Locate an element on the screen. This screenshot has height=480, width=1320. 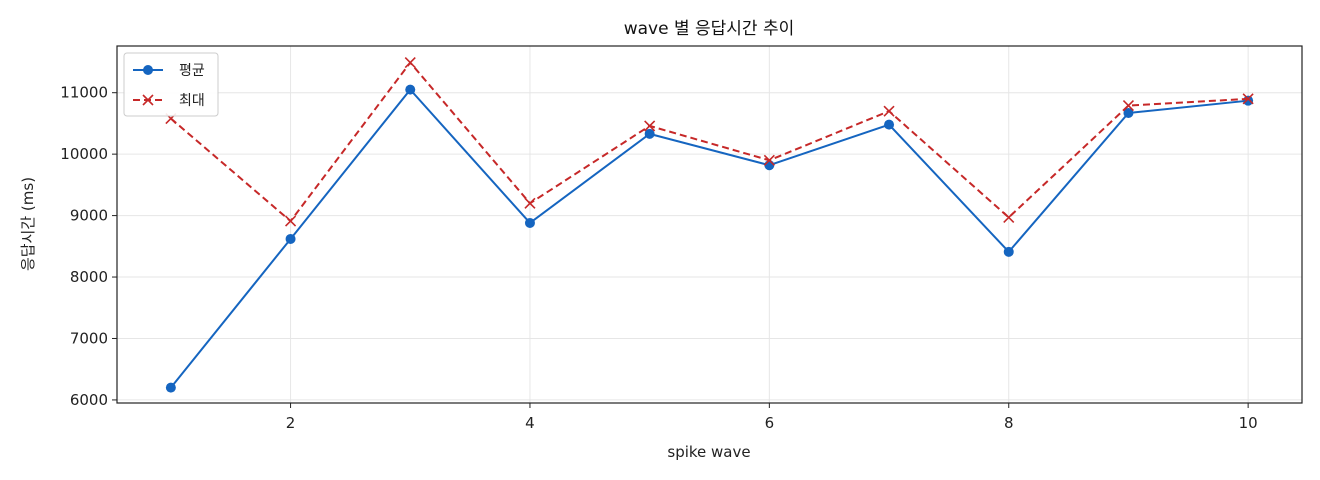
x-tick-label: 10 is located at coordinates (1248, 423).